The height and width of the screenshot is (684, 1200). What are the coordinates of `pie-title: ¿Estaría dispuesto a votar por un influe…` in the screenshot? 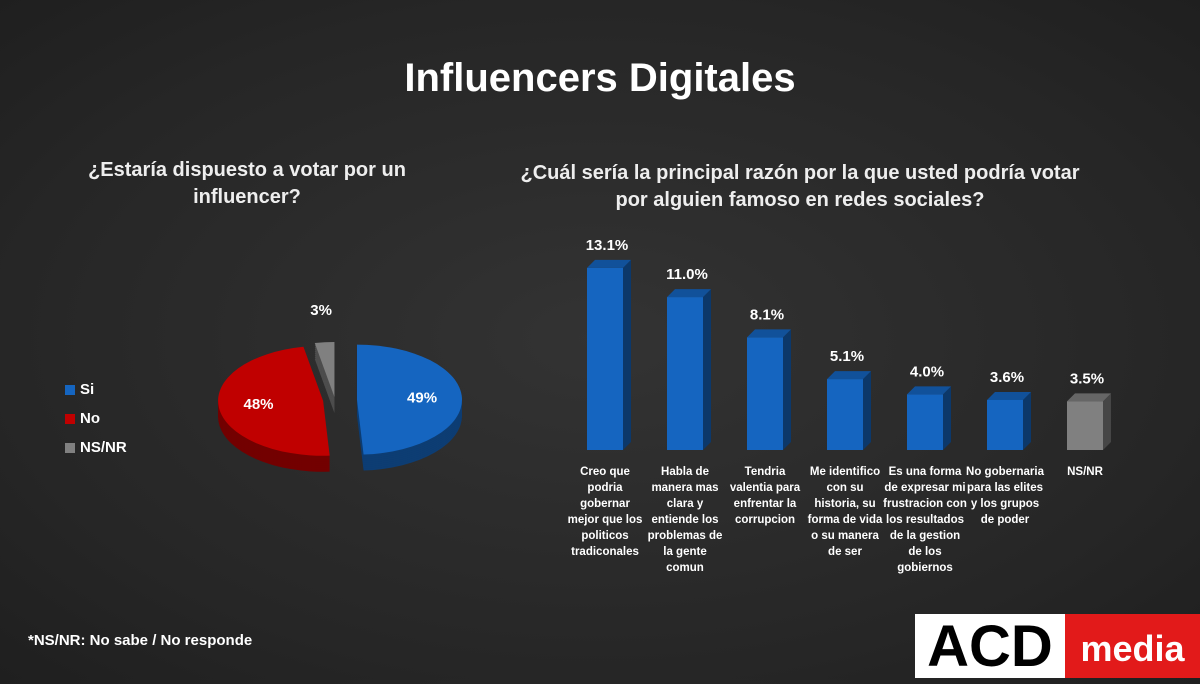 It's located at (247, 183).